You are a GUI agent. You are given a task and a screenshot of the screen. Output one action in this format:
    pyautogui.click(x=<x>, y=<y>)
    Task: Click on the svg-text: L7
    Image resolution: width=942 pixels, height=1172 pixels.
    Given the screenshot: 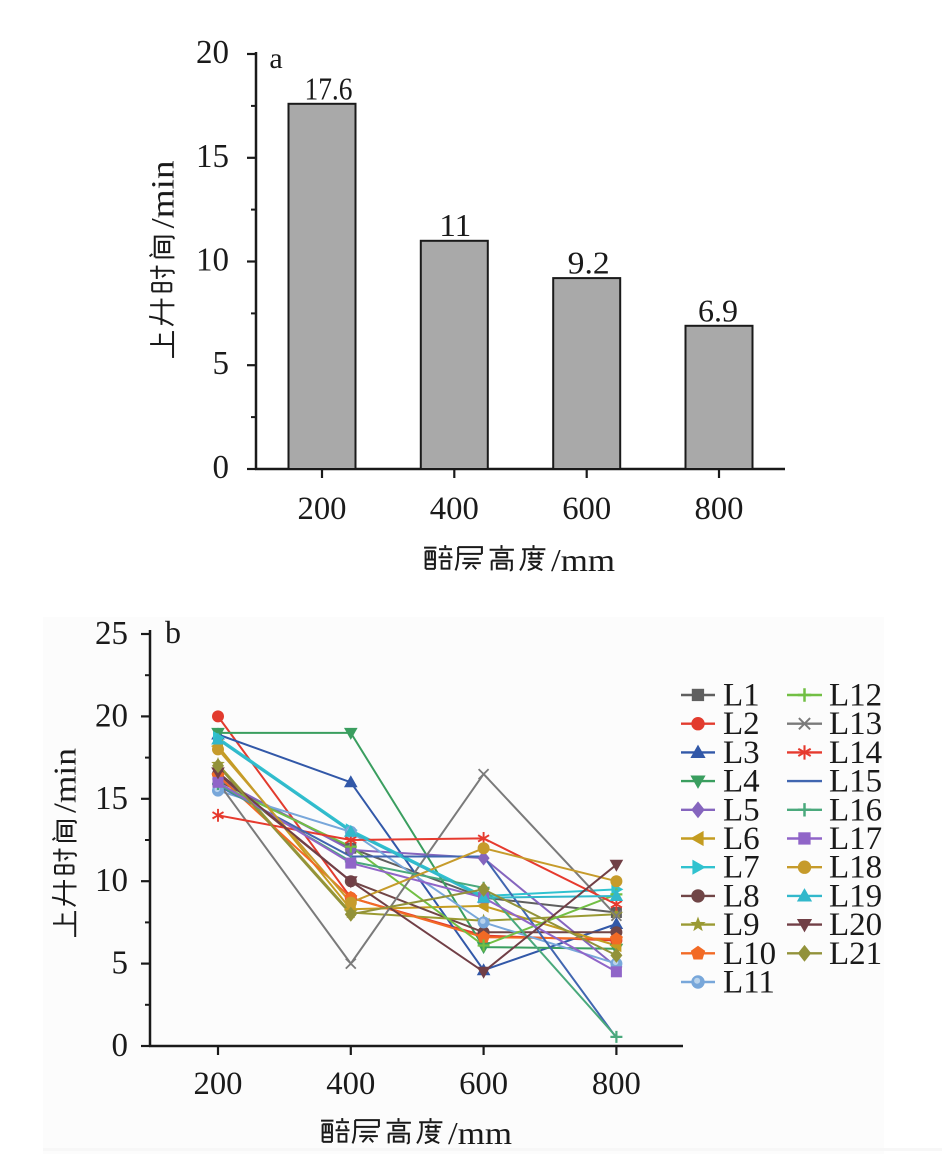 What is the action you would take?
    pyautogui.click(x=741, y=868)
    